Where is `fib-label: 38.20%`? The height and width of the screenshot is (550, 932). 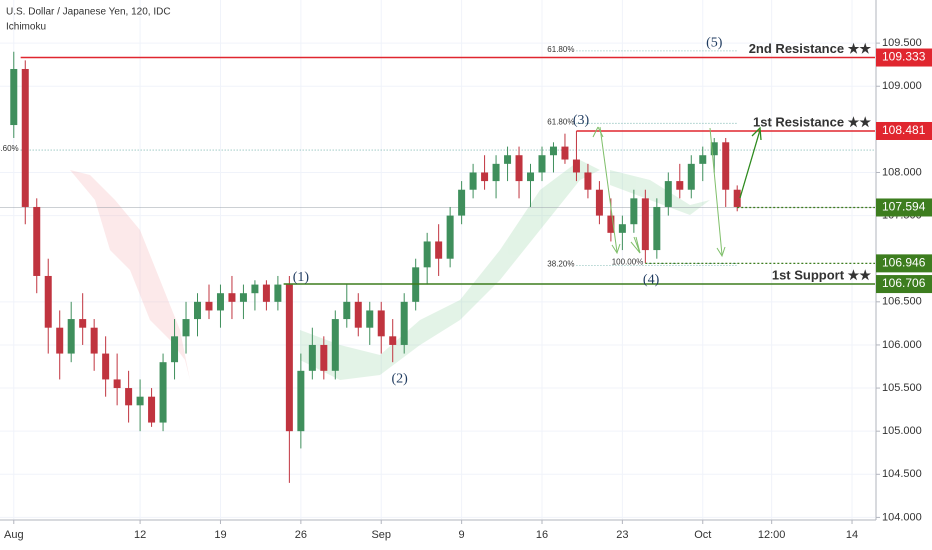 fib-label: 38.20% is located at coordinates (560, 264).